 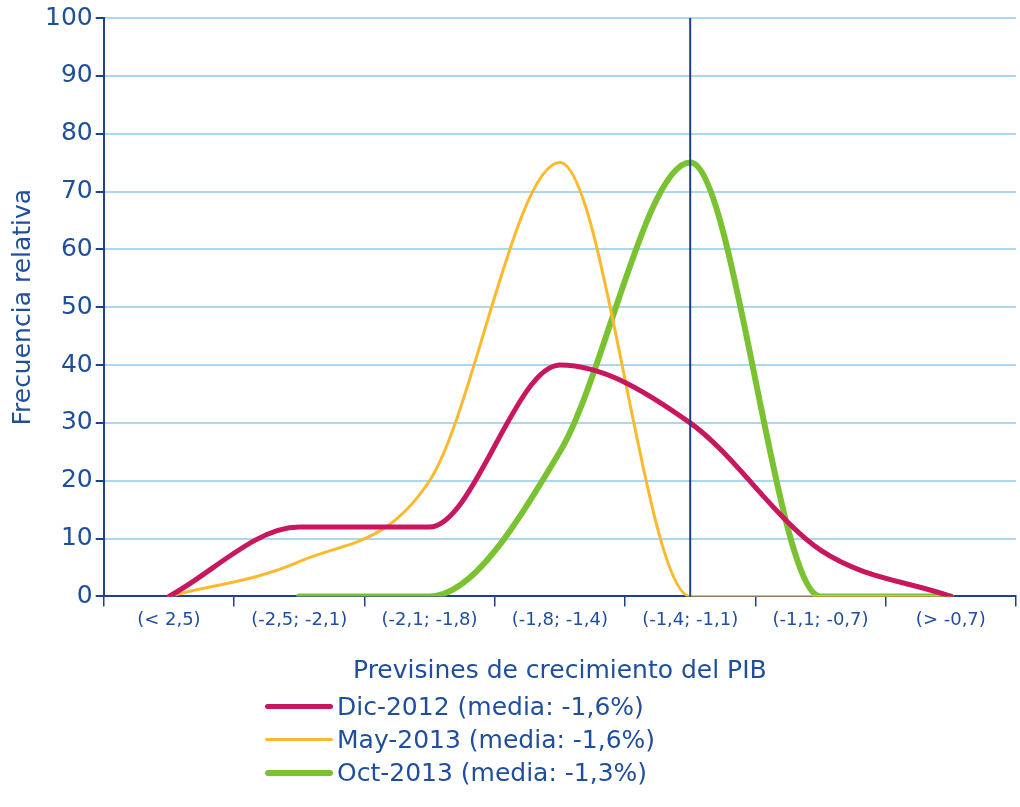 I want to click on y-tick-label: 80, so click(x=76, y=132).